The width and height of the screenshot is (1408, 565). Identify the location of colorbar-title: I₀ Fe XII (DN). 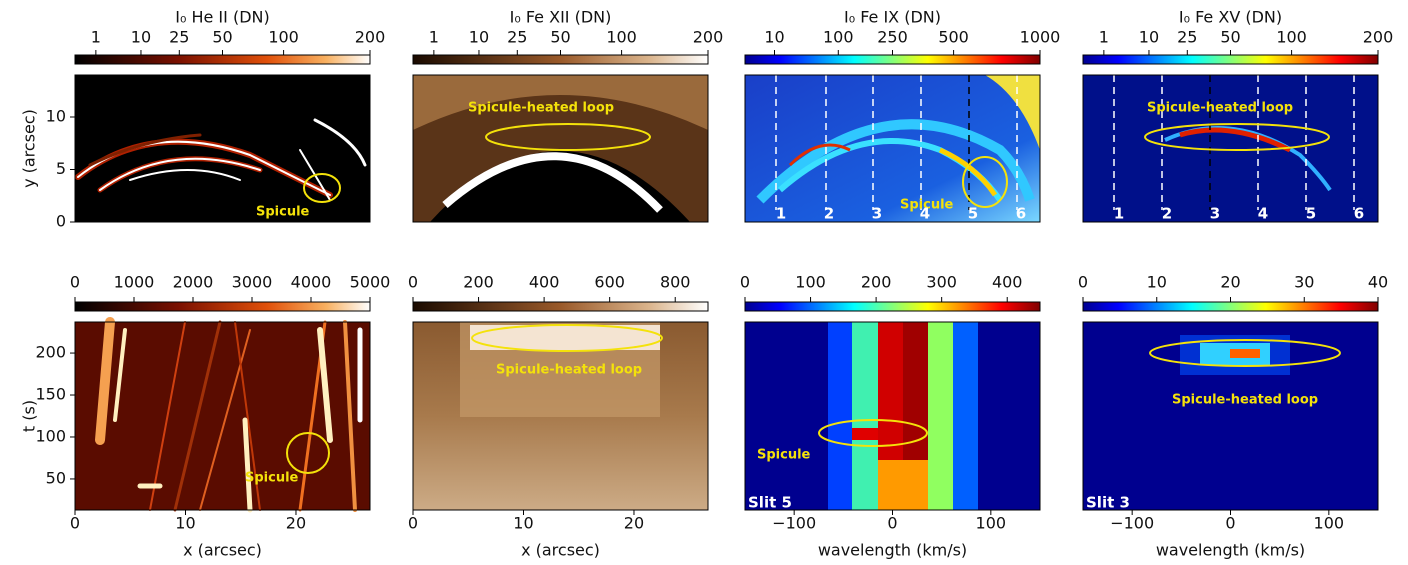
(561, 17).